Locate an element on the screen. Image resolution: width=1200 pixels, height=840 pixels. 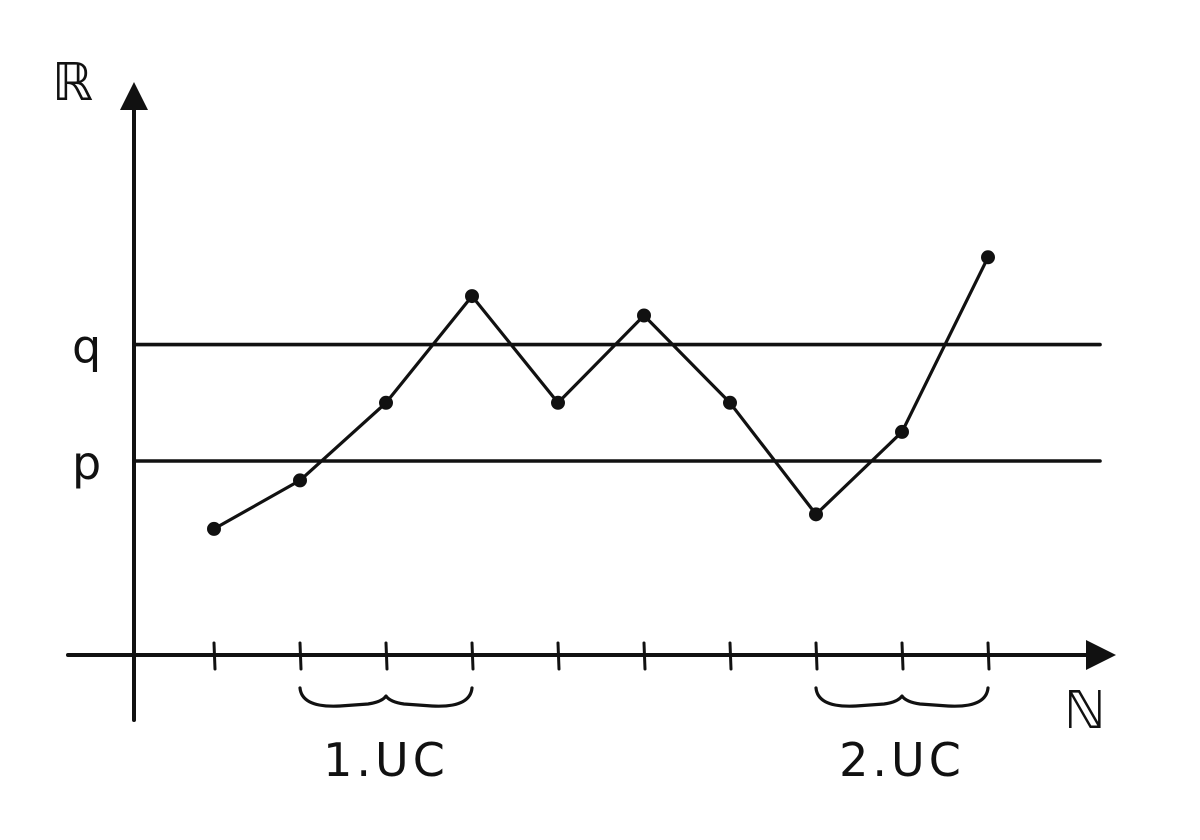
reference-label-p: p is located at coordinates (86, 463).